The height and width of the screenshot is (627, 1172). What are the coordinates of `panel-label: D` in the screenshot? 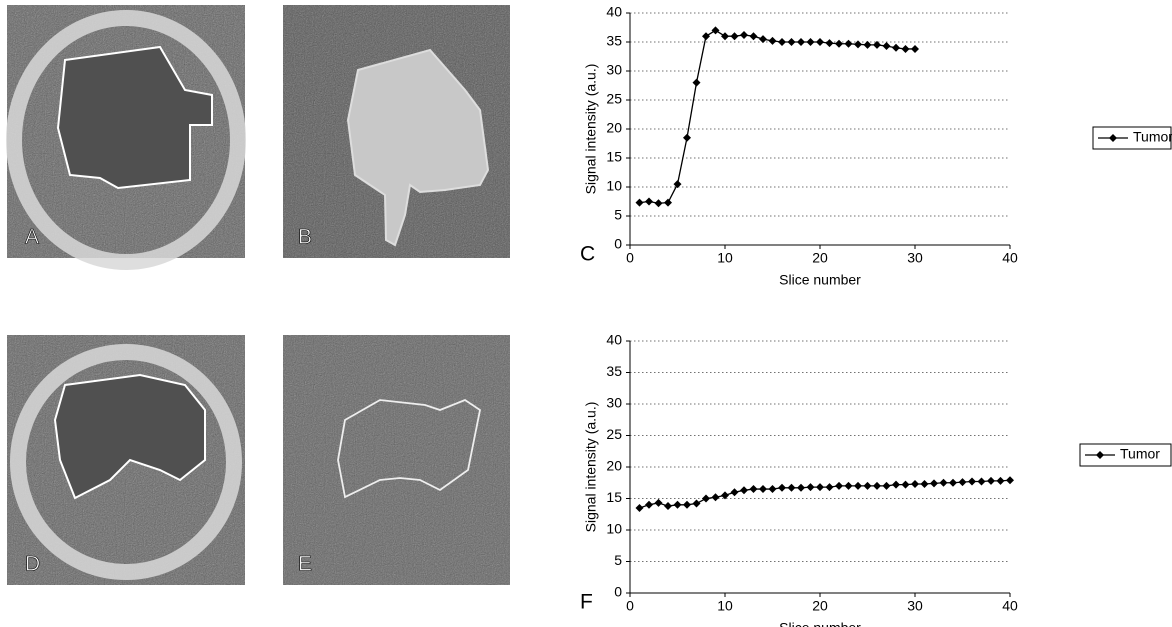 It's located at (32, 564).